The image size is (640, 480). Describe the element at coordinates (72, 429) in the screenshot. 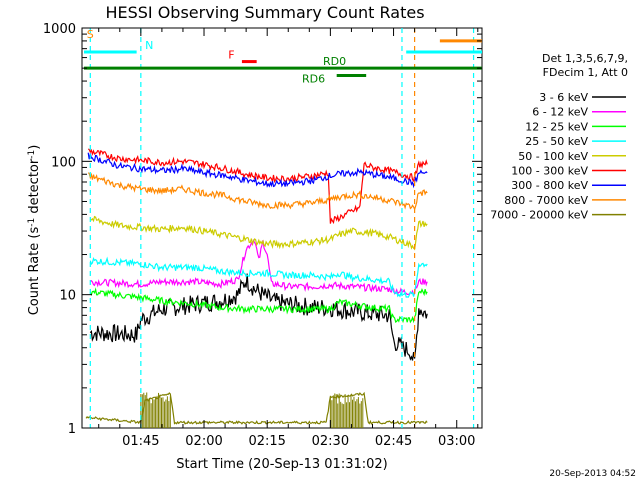

I see `y-tick-label: 1` at that location.